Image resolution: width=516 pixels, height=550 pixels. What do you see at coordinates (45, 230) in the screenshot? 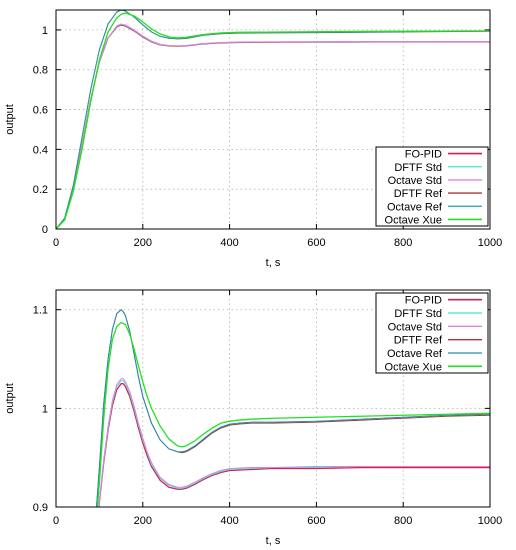
I see `y-tick-label: 0` at bounding box center [45, 230].